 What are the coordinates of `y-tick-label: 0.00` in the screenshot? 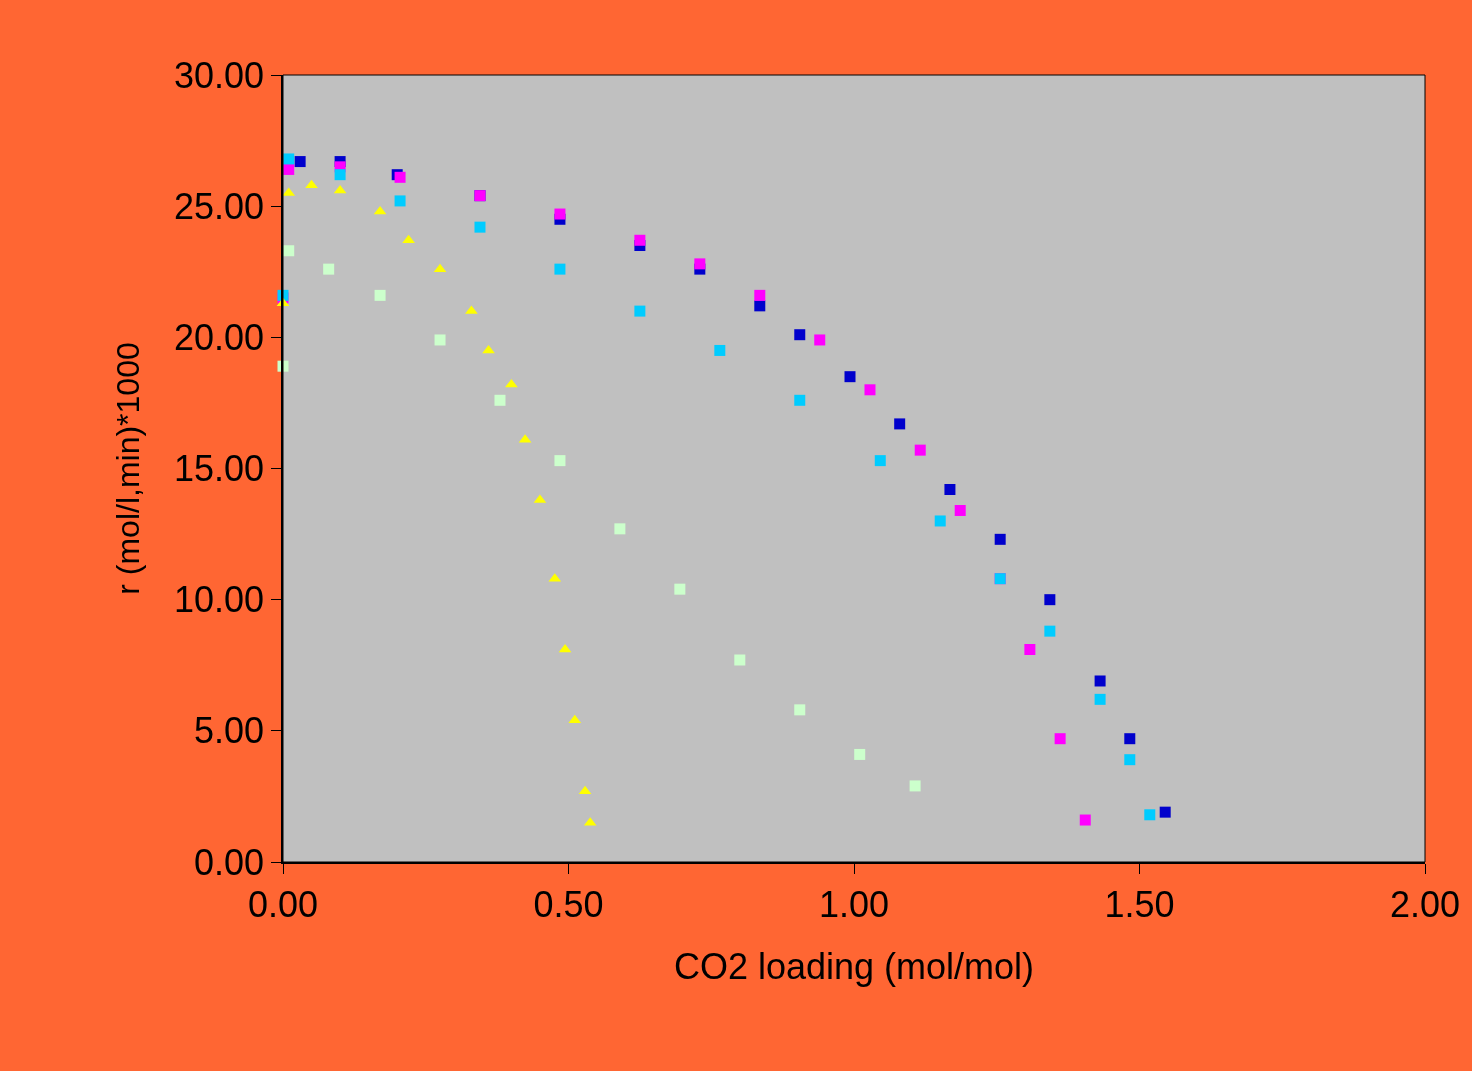 It's located at (229, 862).